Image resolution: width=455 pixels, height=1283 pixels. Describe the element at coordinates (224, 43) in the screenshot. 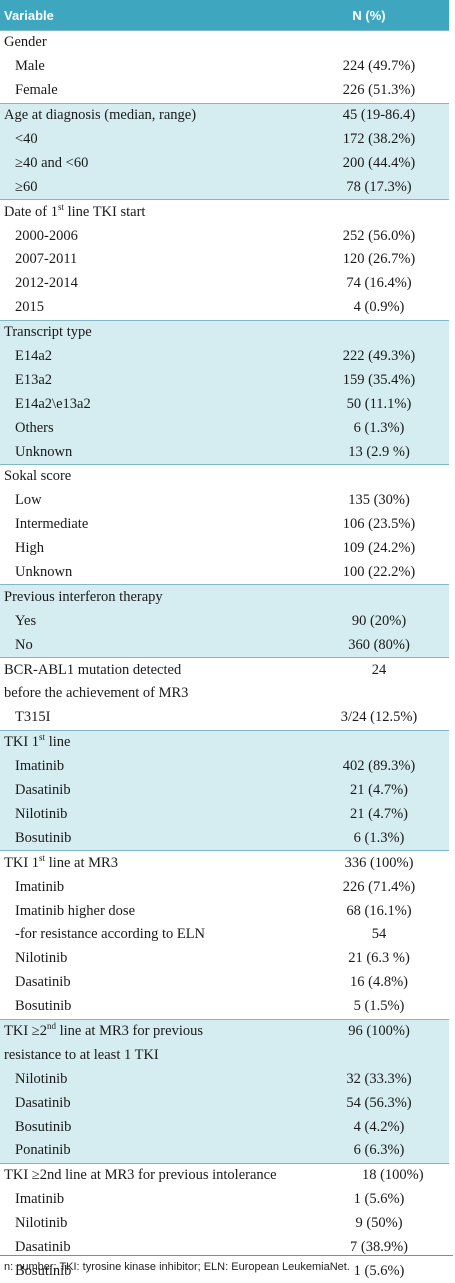

I see `table-row: Gender` at that location.